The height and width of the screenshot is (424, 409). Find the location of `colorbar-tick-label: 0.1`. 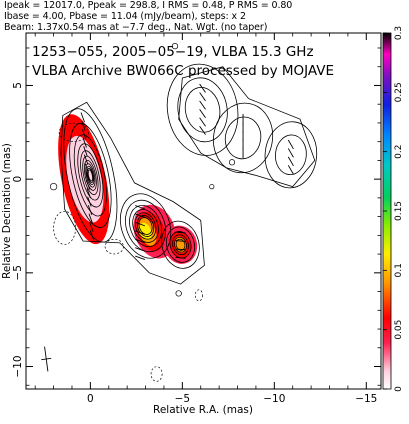

colorbar-tick-label: 0.1 is located at coordinates (399, 270).